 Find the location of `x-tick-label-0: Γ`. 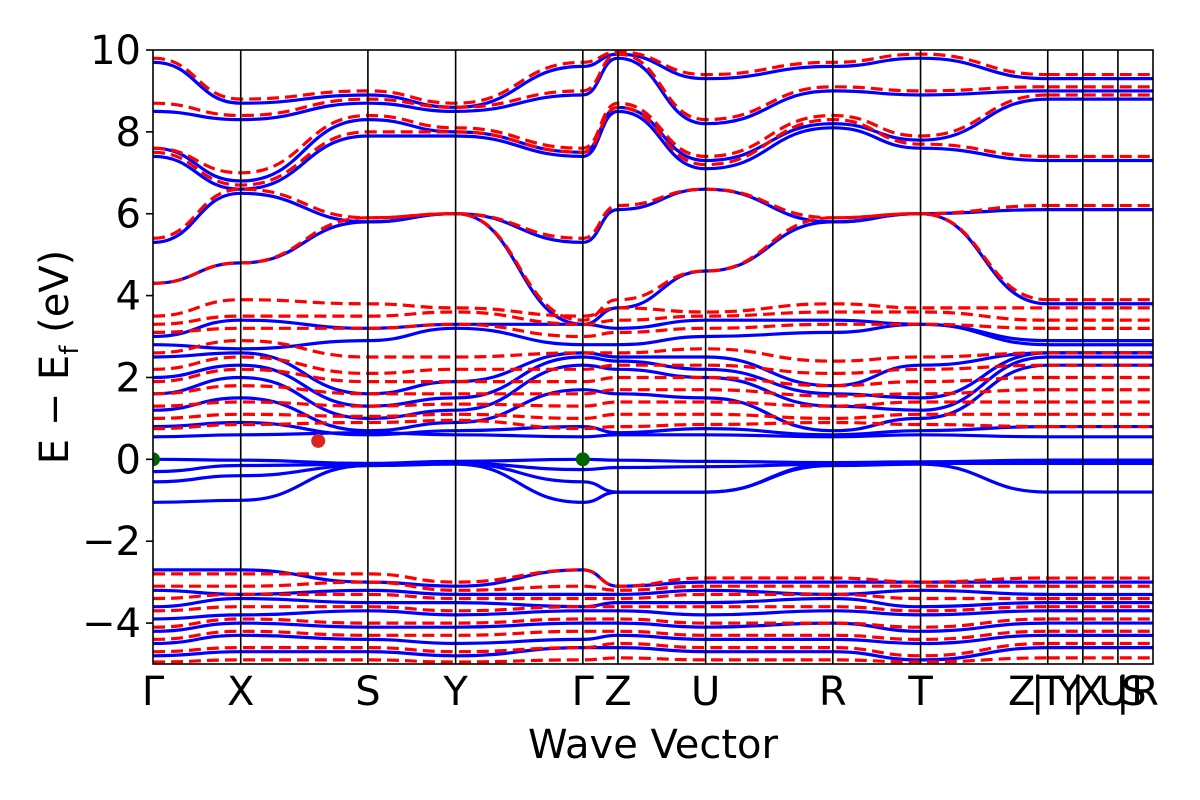

x-tick-label-0: Γ is located at coordinates (153, 692).